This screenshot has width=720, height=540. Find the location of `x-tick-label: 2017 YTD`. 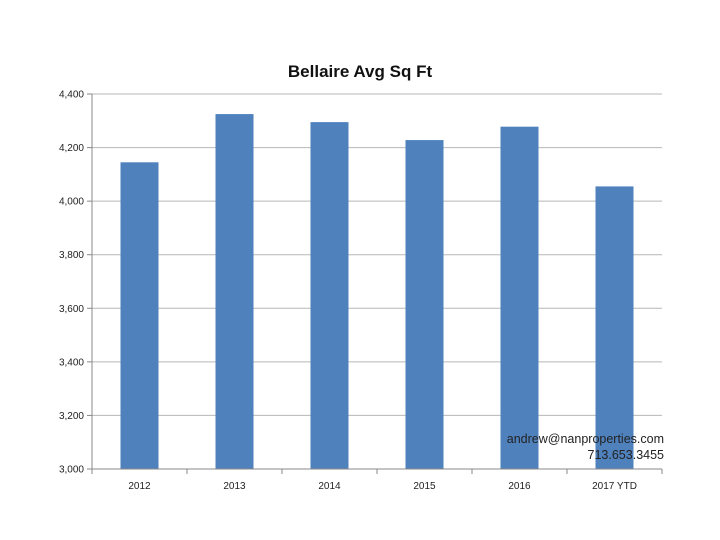

x-tick-label: 2017 YTD is located at coordinates (614, 486).